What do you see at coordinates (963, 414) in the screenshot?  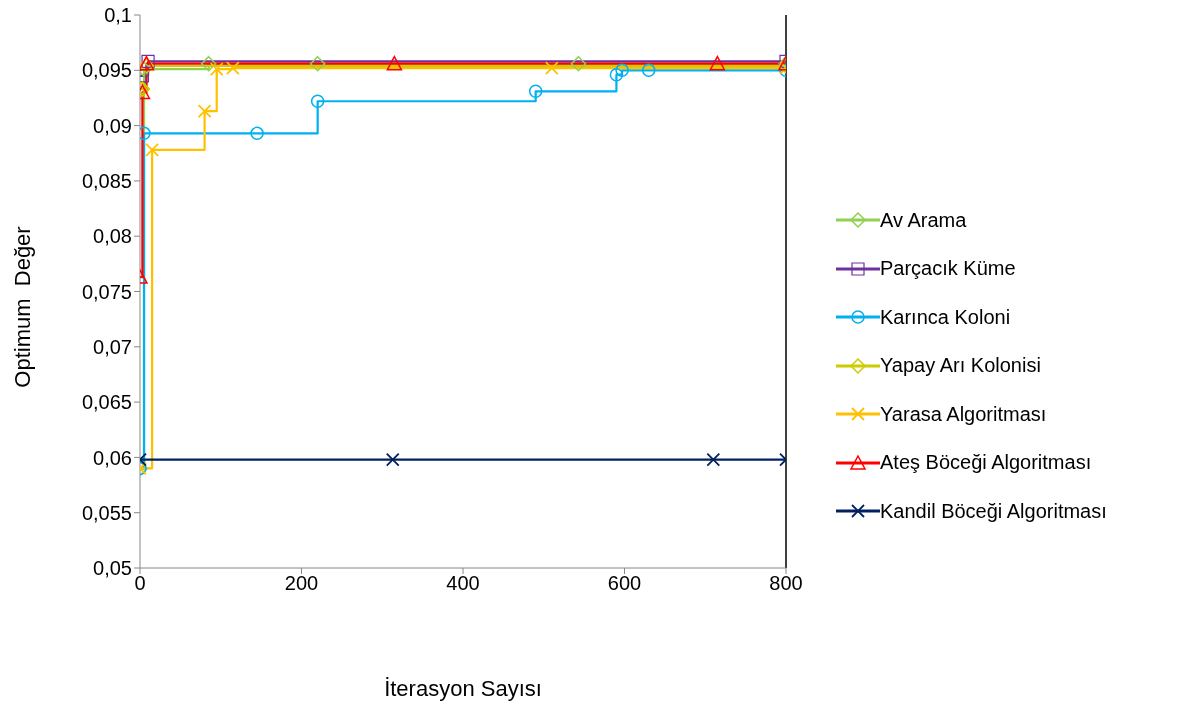 I see `legend-label: Yarasa Algoritması` at bounding box center [963, 414].